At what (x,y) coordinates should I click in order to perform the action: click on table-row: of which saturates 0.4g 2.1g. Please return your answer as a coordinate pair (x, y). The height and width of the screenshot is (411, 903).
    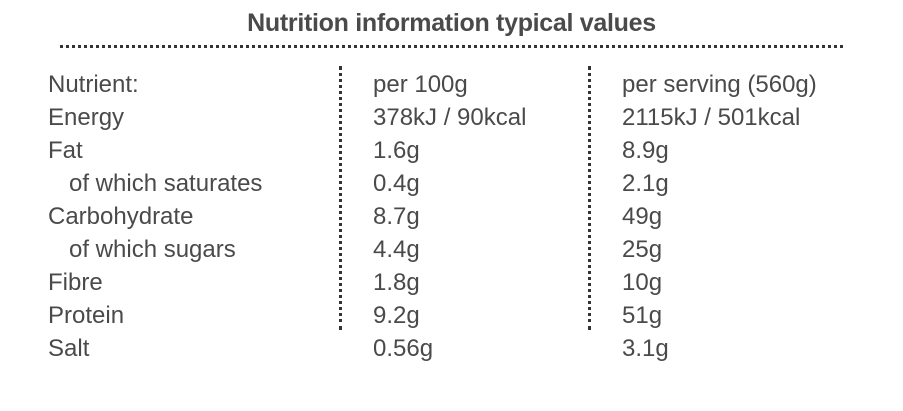
    Looking at the image, I should click on (451, 183).